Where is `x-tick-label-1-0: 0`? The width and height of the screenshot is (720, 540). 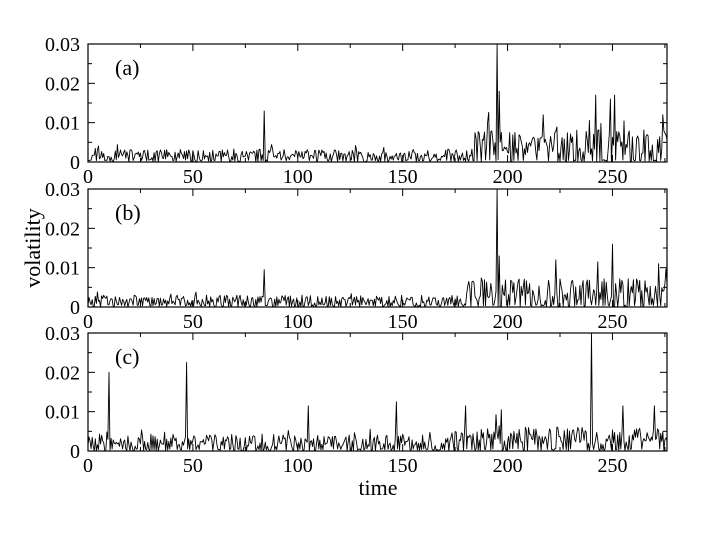
x-tick-label-1-0: 0 is located at coordinates (88, 322).